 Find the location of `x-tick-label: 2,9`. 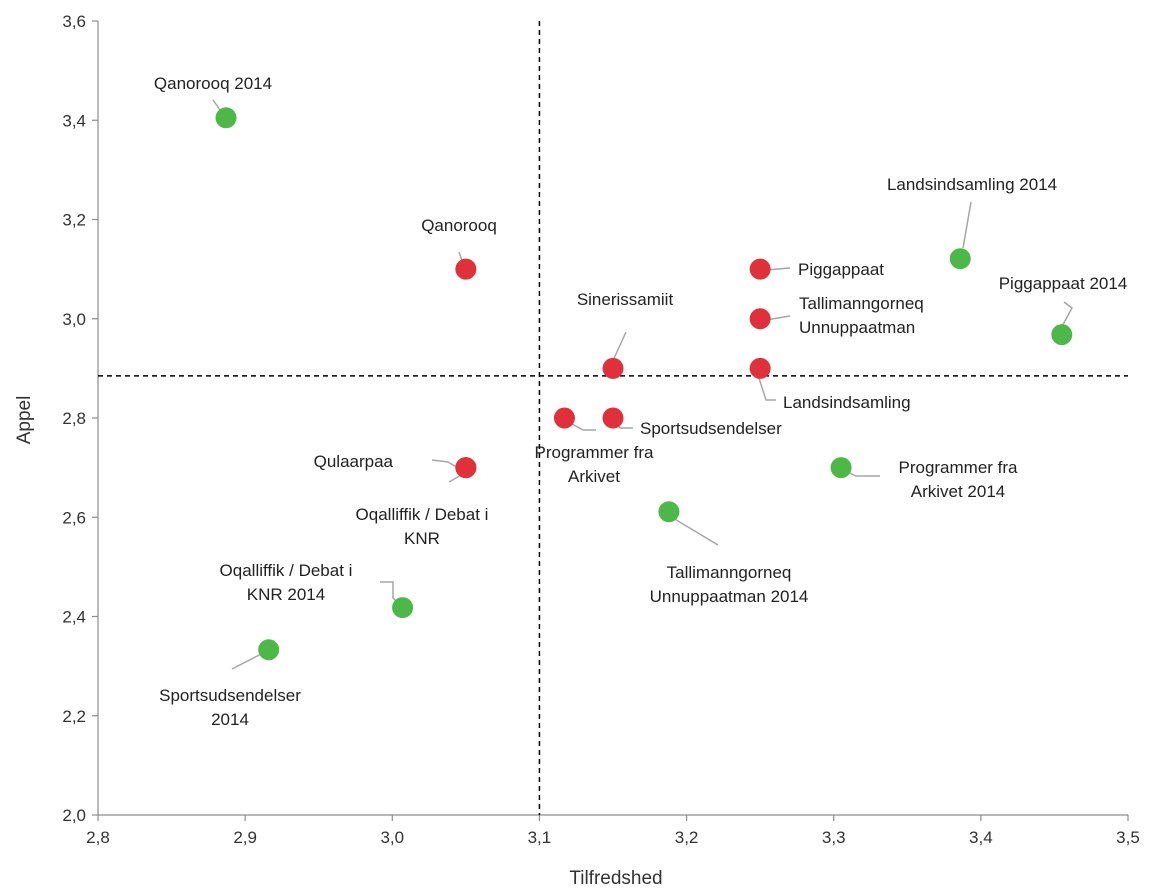

x-tick-label: 2,9 is located at coordinates (245, 837).